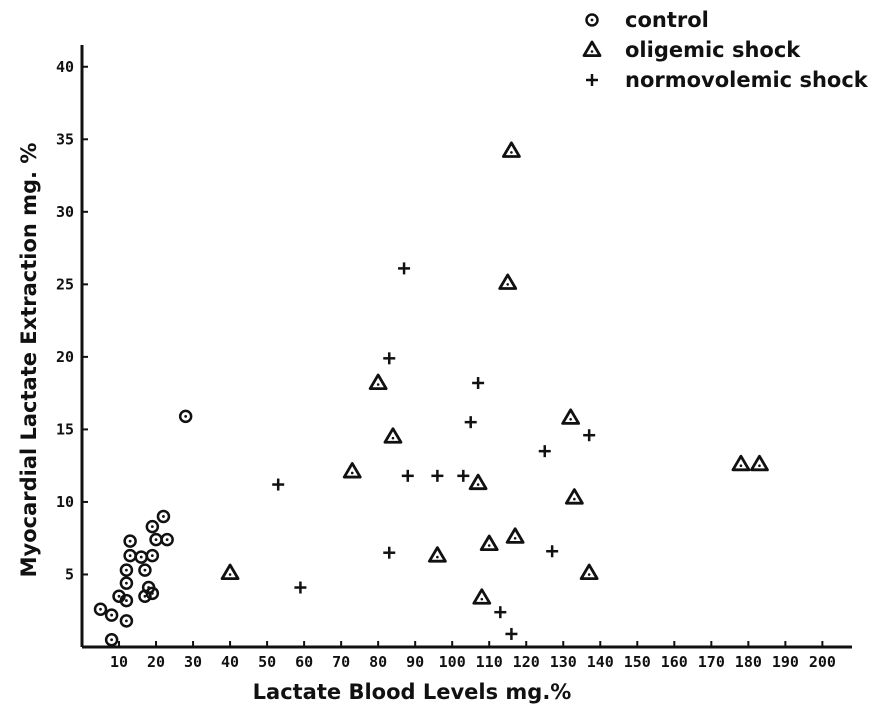 This screenshot has width=876, height=708. Describe the element at coordinates (65, 67) in the screenshot. I see `y-tick-label: 40` at that location.